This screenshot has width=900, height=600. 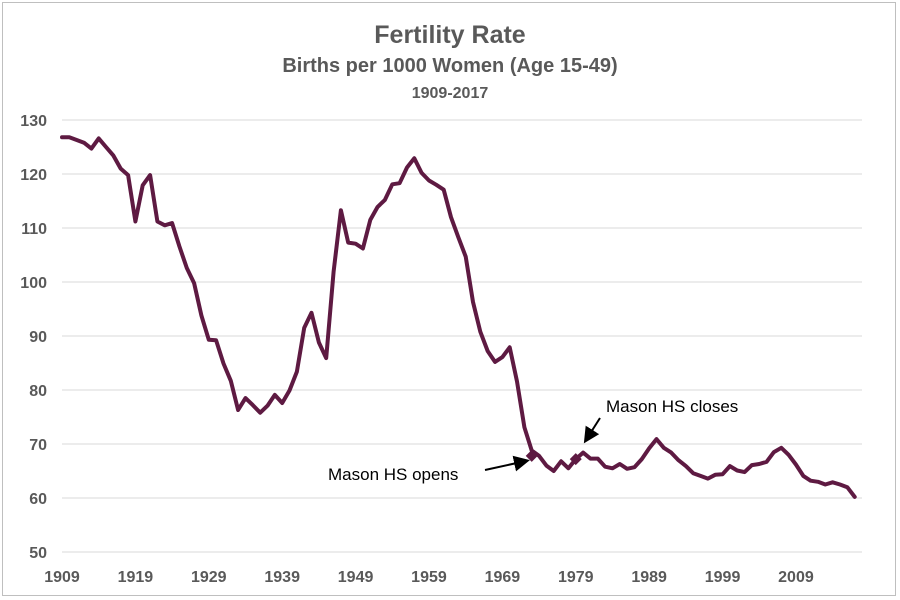 What do you see at coordinates (507, 463) in the screenshot?
I see `arrow-opens` at bounding box center [507, 463].